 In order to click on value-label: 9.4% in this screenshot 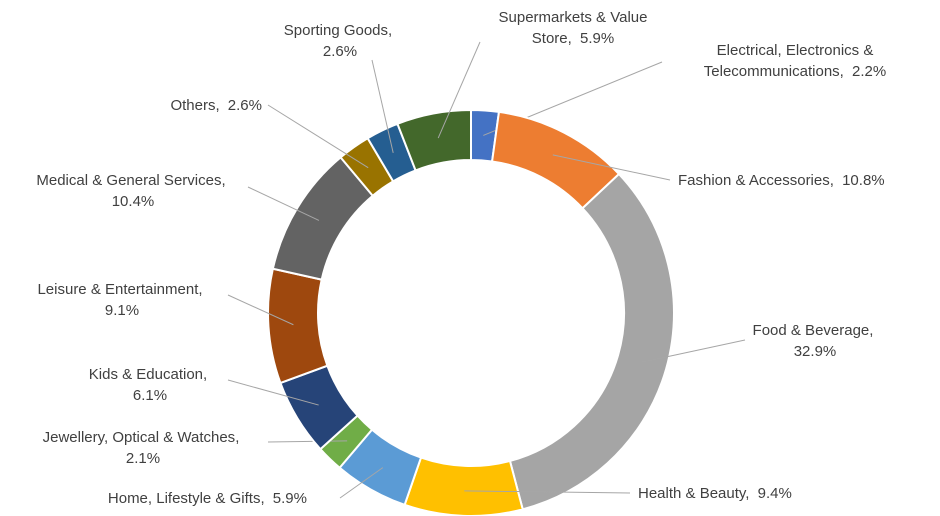, I will do `click(774, 493)`.